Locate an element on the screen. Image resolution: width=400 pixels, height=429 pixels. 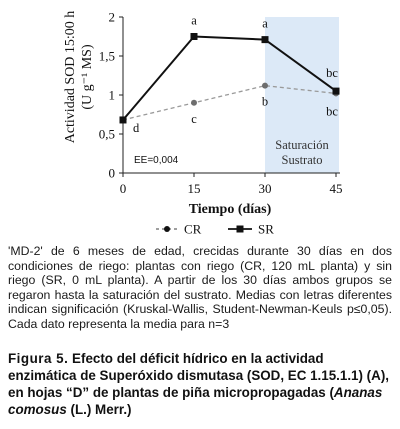
y-tick-label-4: 2 is located at coordinates (112, 17).